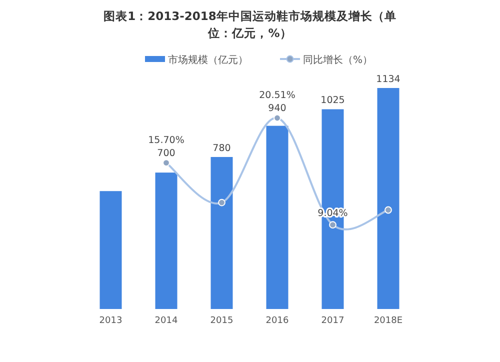 This screenshot has width=500, height=362. What do you see at coordinates (222, 321) in the screenshot?
I see `x-tick-label: 2015` at bounding box center [222, 321].